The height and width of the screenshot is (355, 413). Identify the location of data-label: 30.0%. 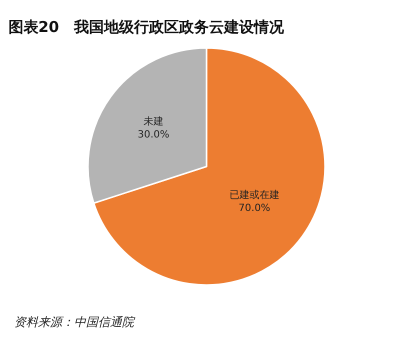
(154, 134).